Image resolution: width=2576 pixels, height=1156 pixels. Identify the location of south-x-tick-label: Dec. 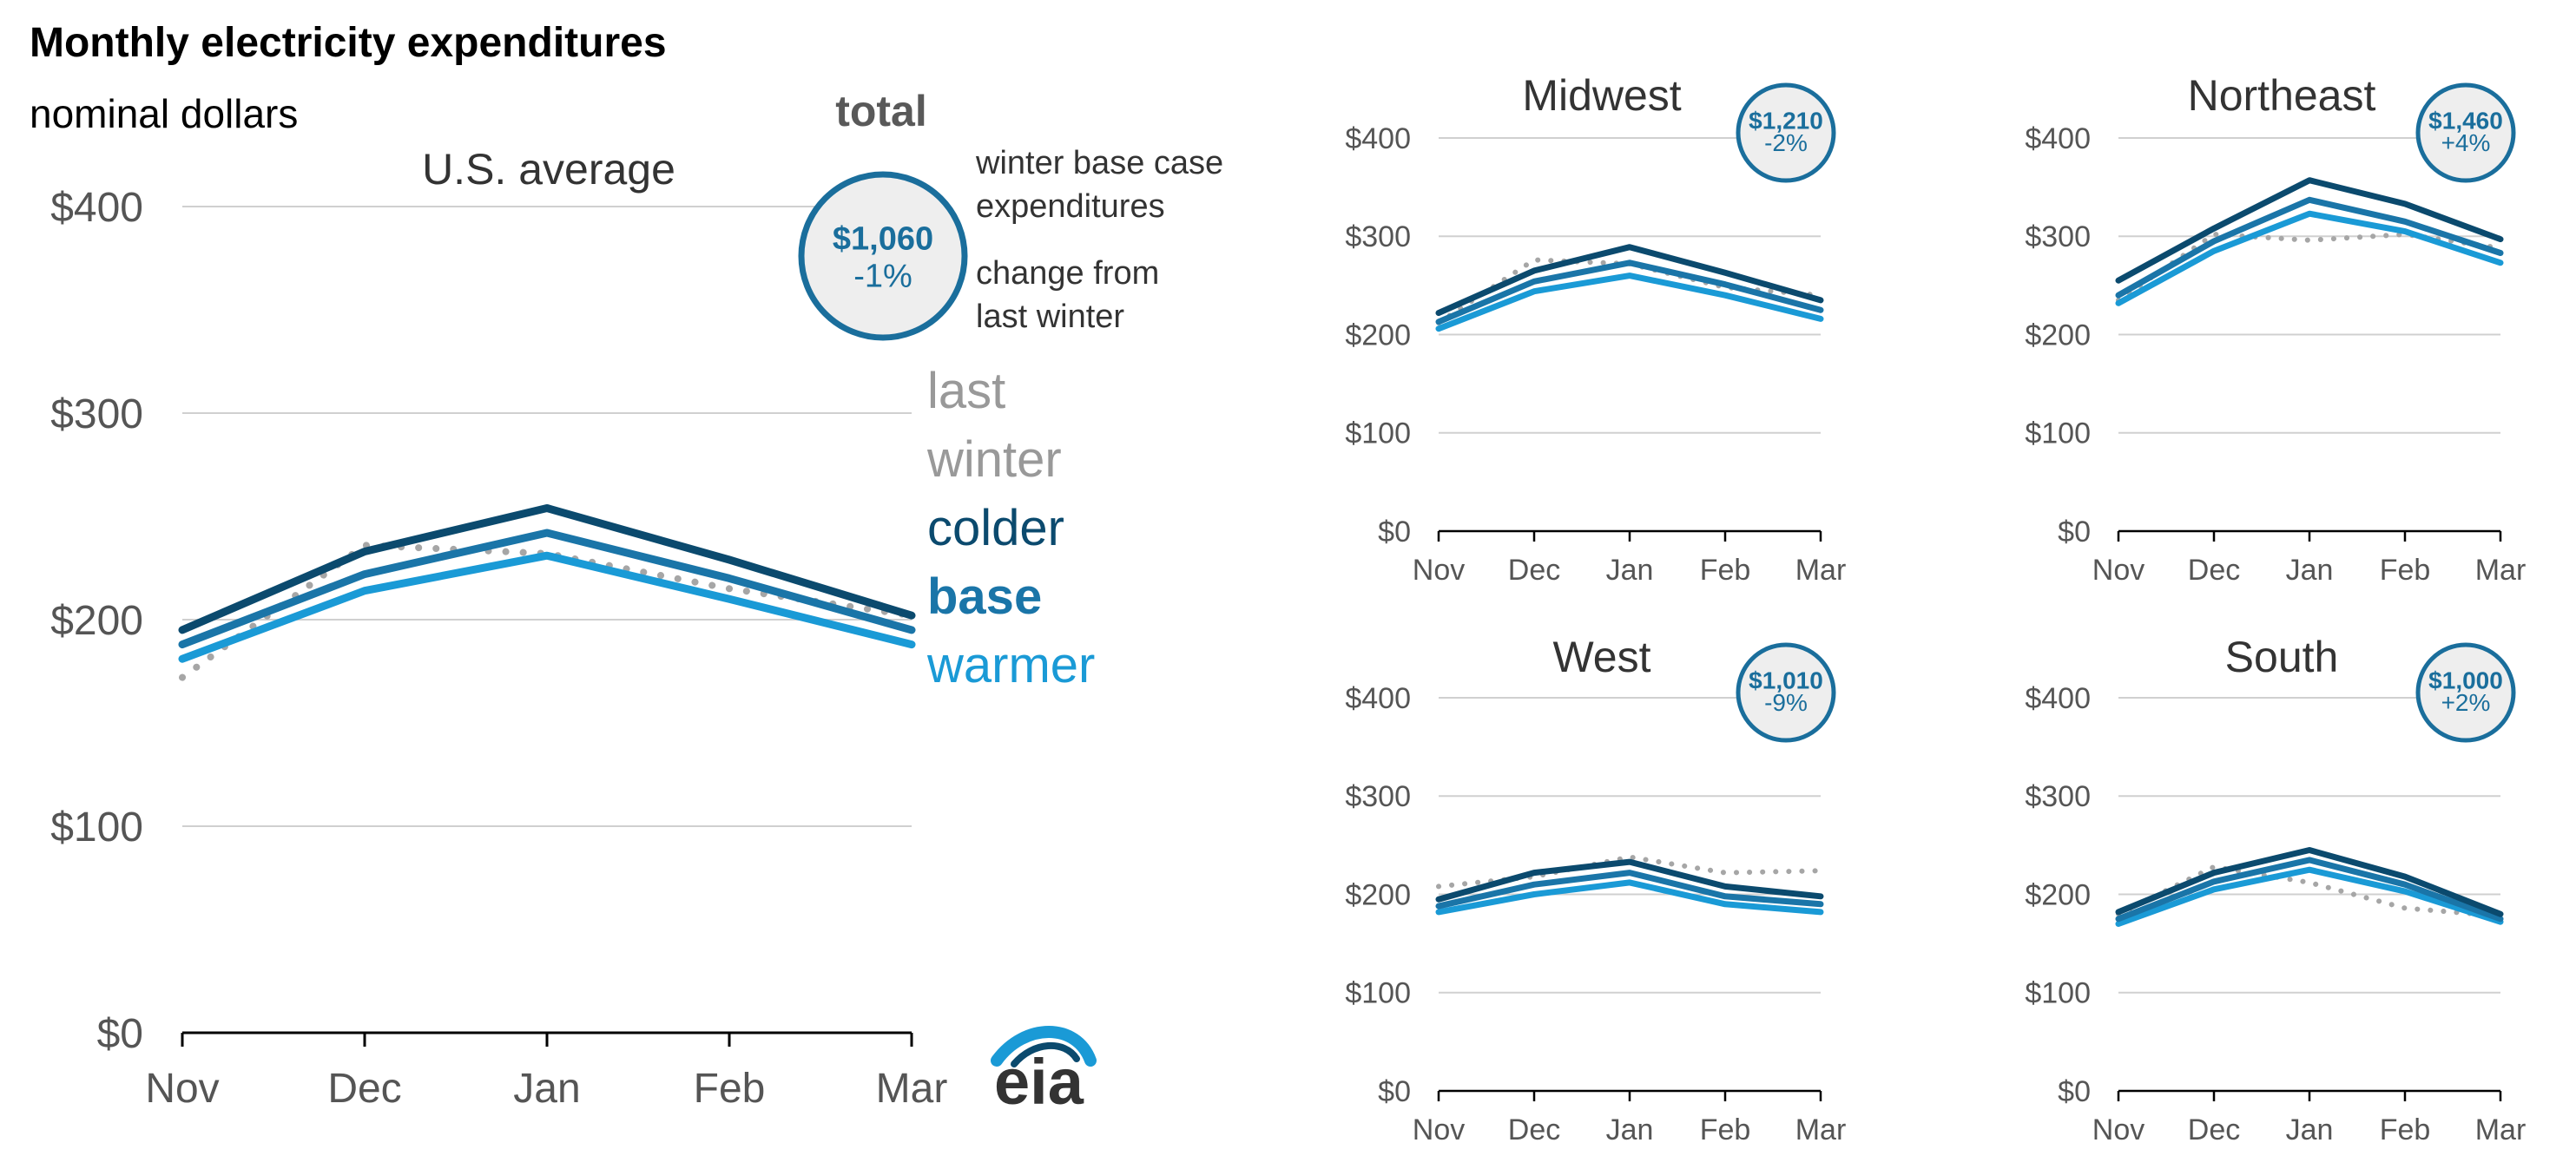
(2214, 1129).